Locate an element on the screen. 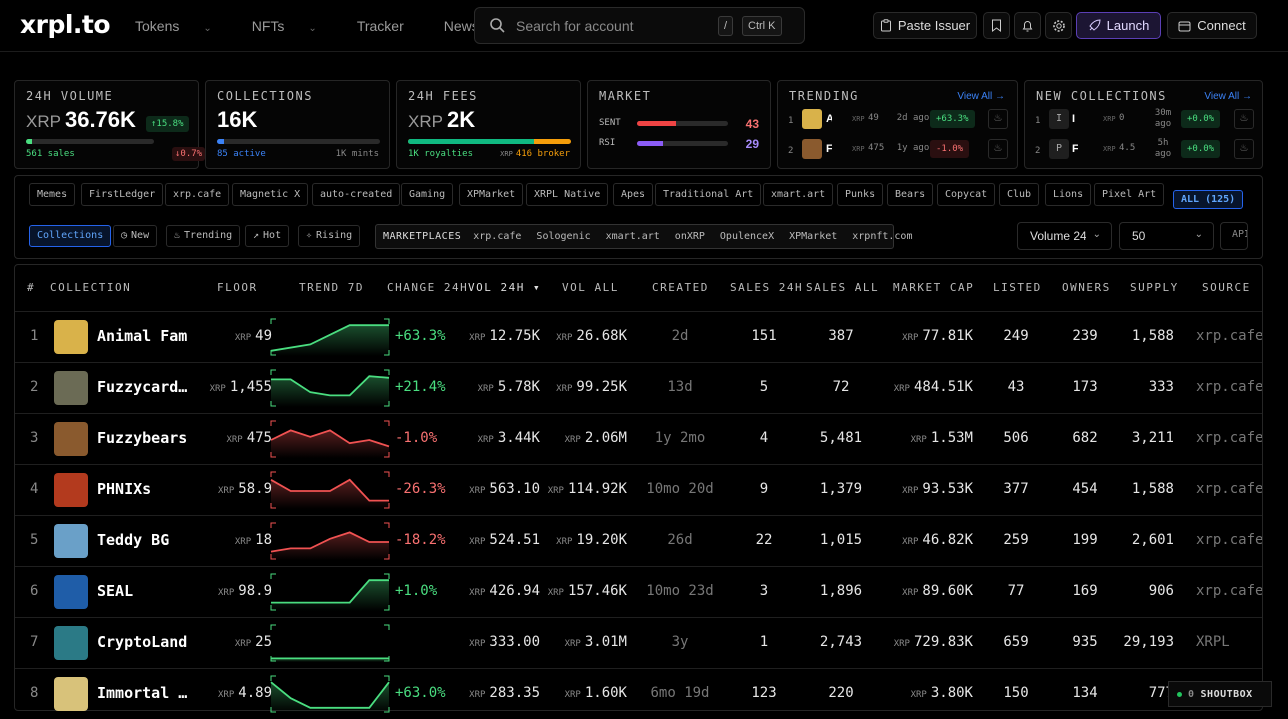 The image size is (1288, 719). tag-gaming: Gaming is located at coordinates (427, 194).